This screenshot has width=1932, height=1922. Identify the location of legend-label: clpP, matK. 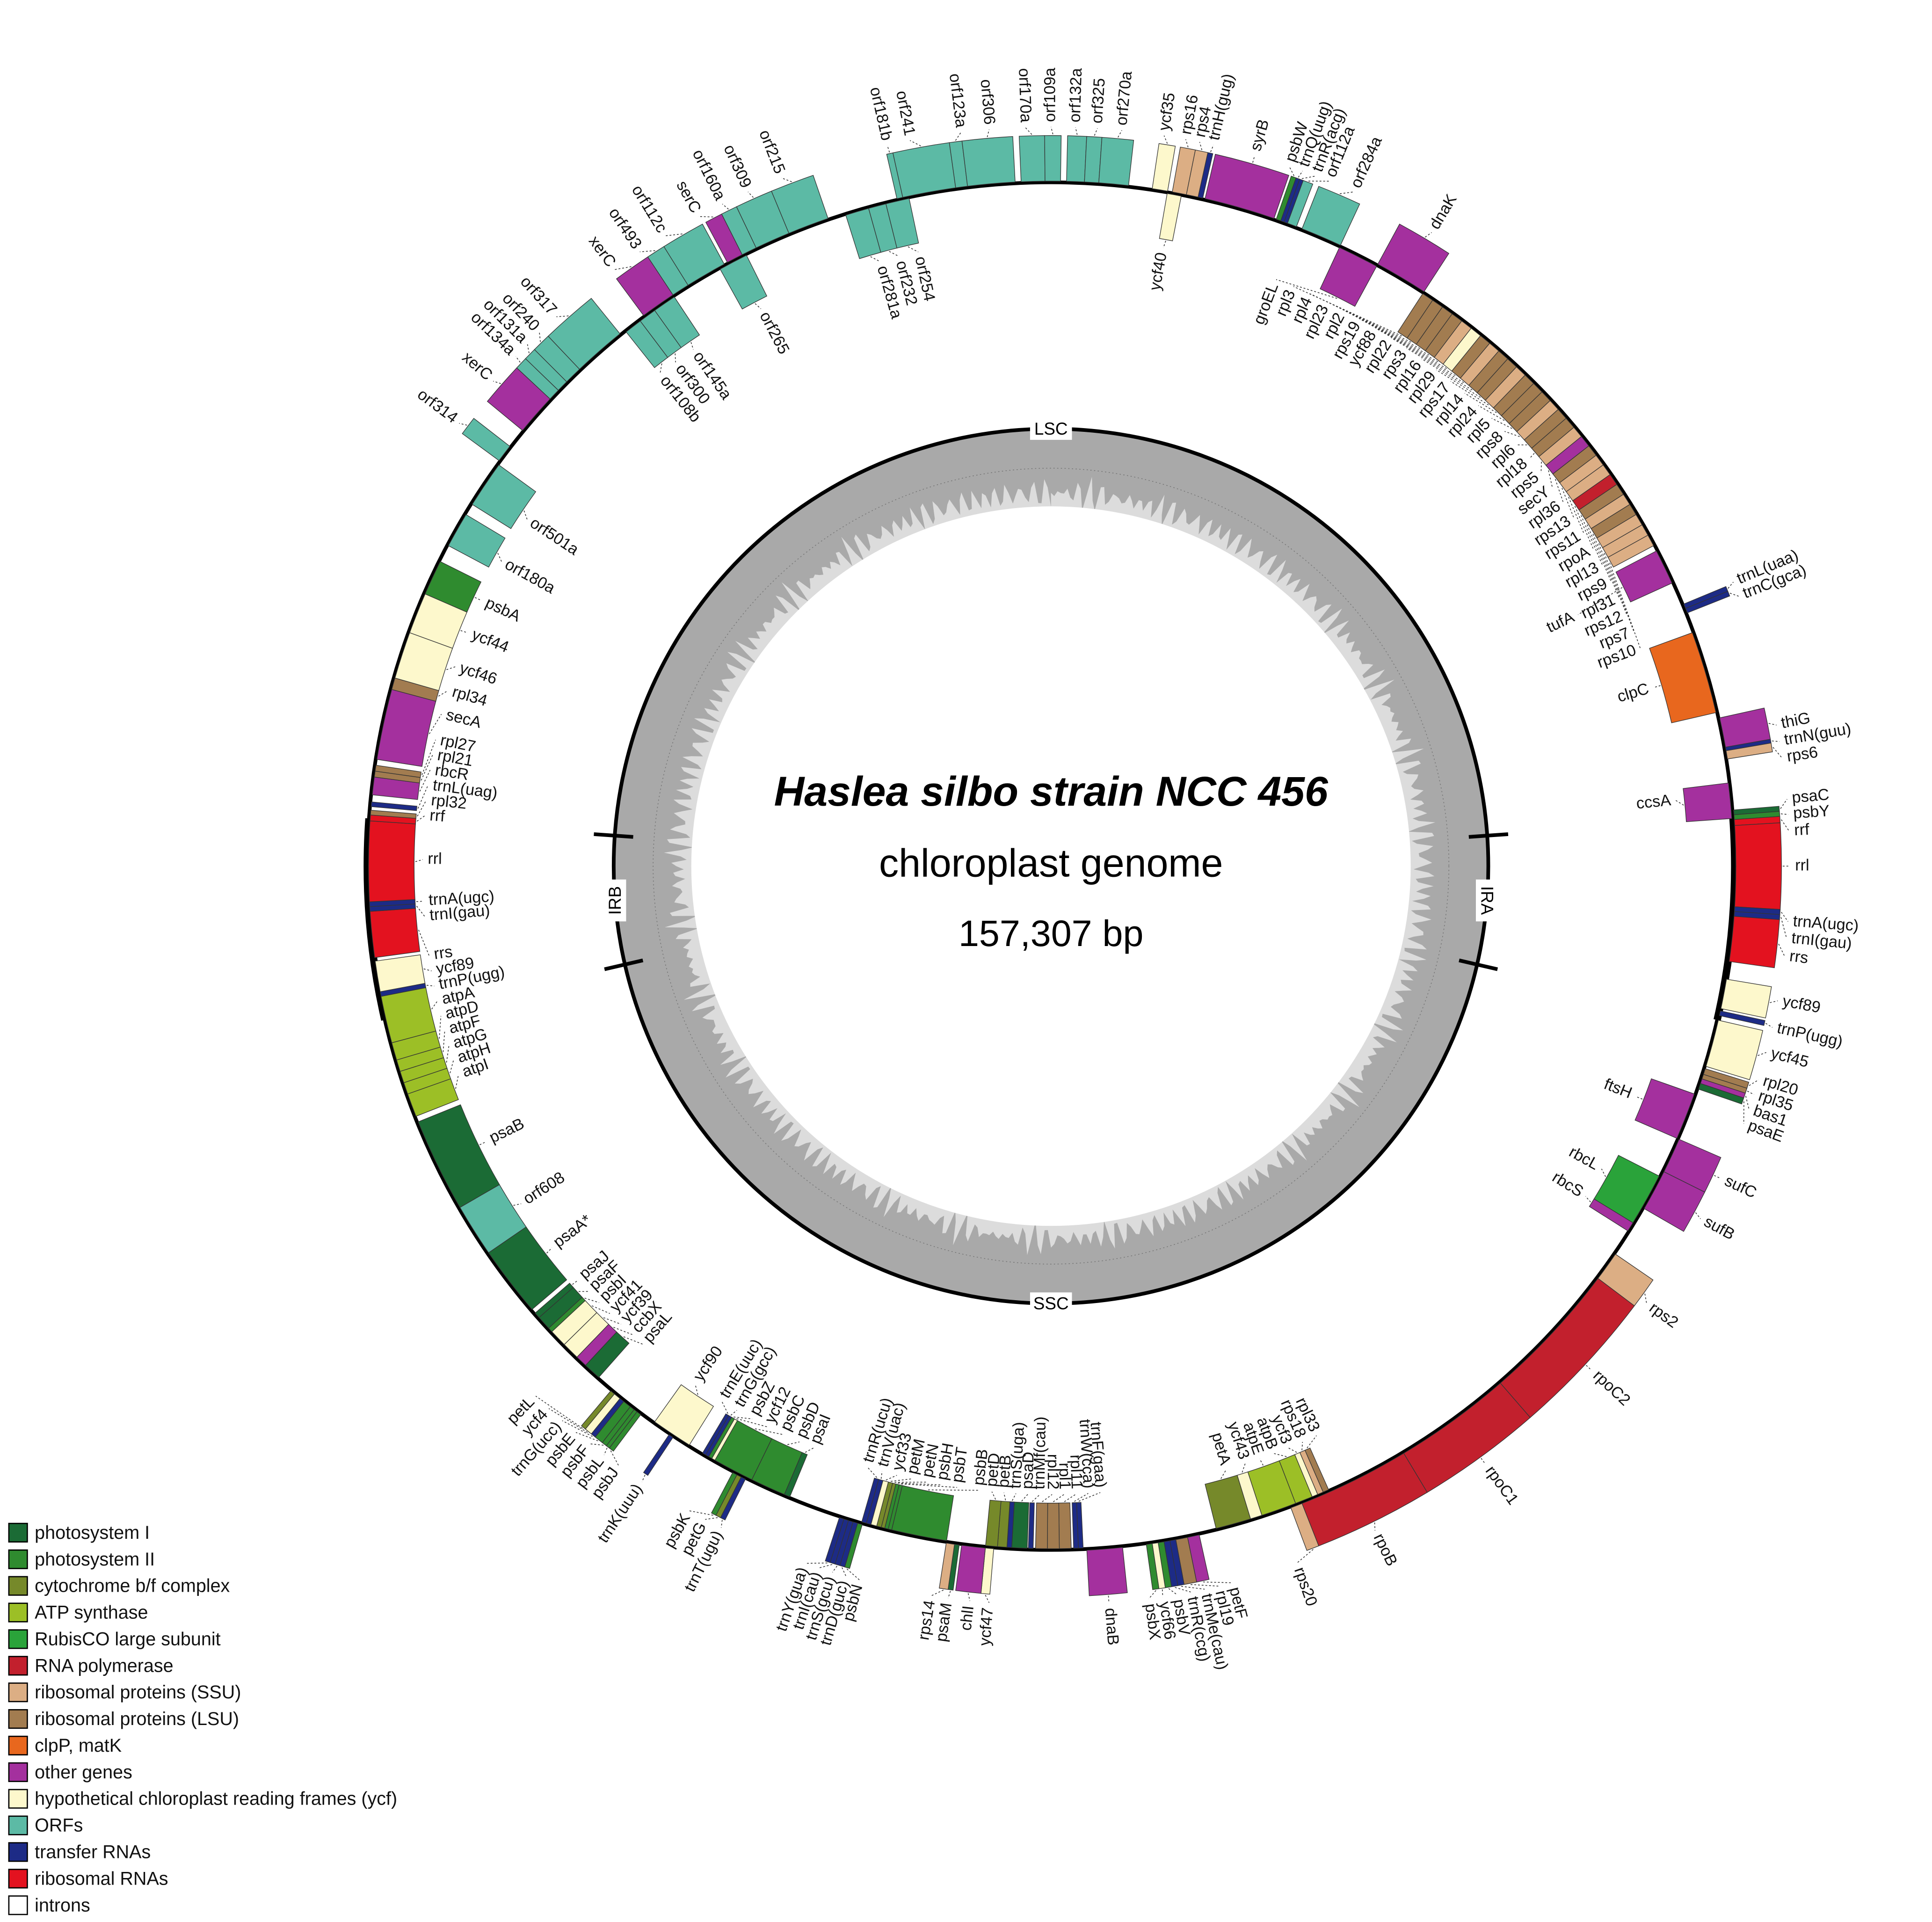
(79, 1745).